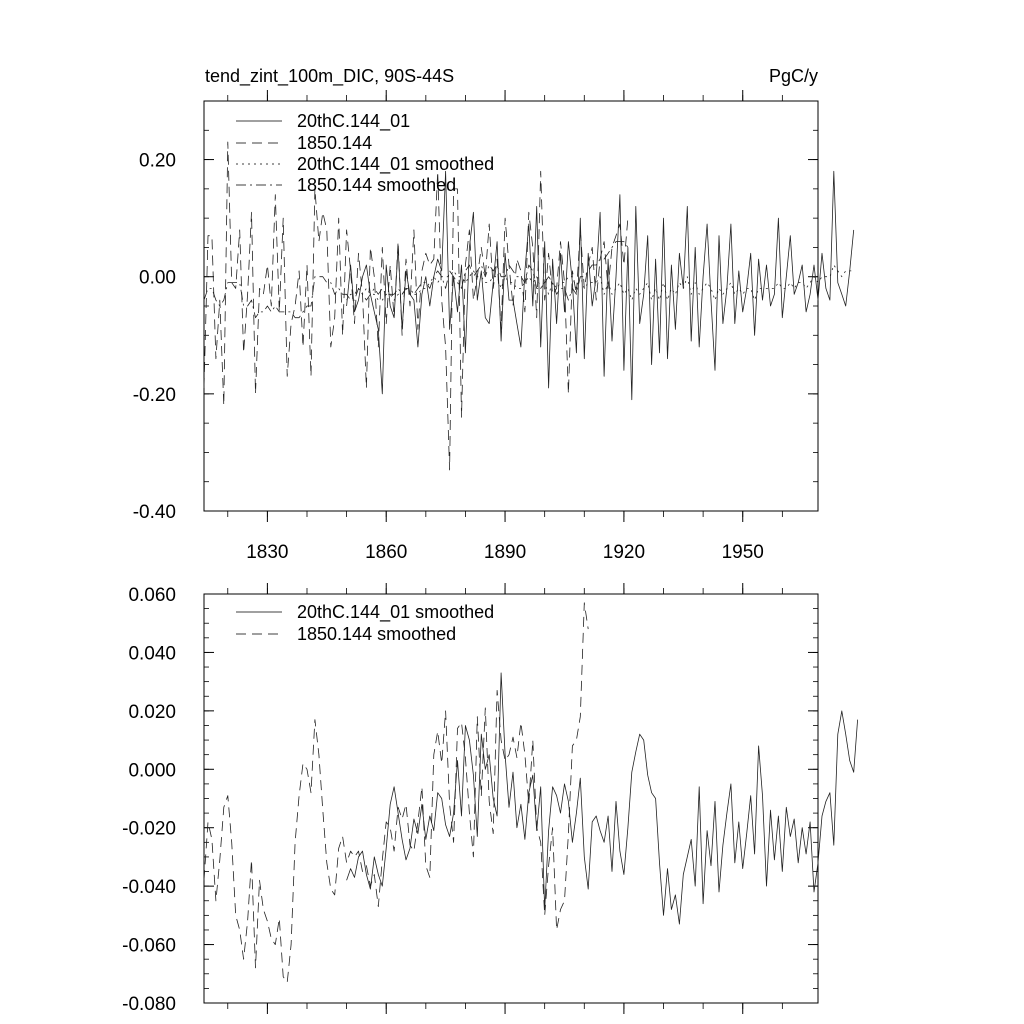 This screenshot has width=1024, height=1024. Describe the element at coordinates (152, 653) in the screenshot. I see `bottom-ytick-label: 0.040` at that location.